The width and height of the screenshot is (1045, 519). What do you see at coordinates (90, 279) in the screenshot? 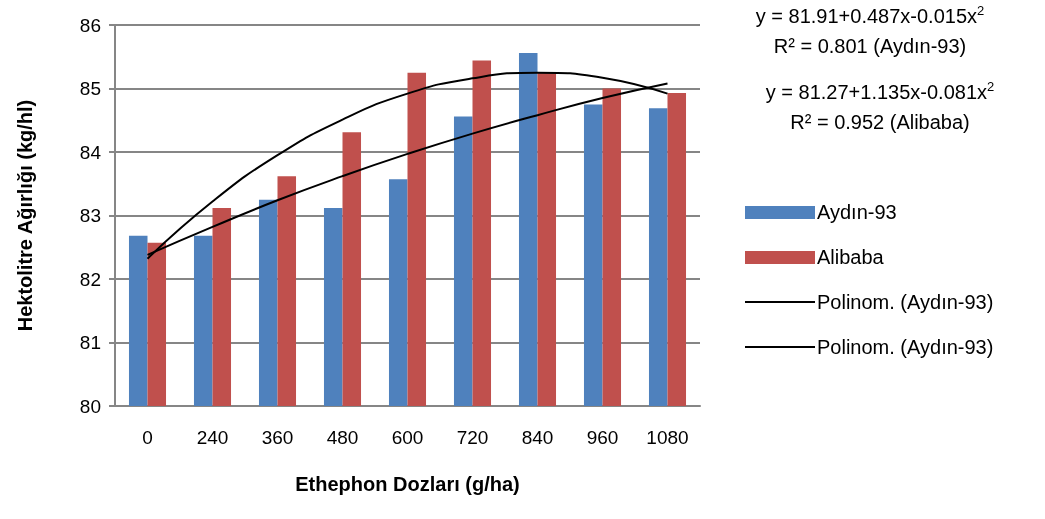
I see `y-tick-label: 82` at bounding box center [90, 279].